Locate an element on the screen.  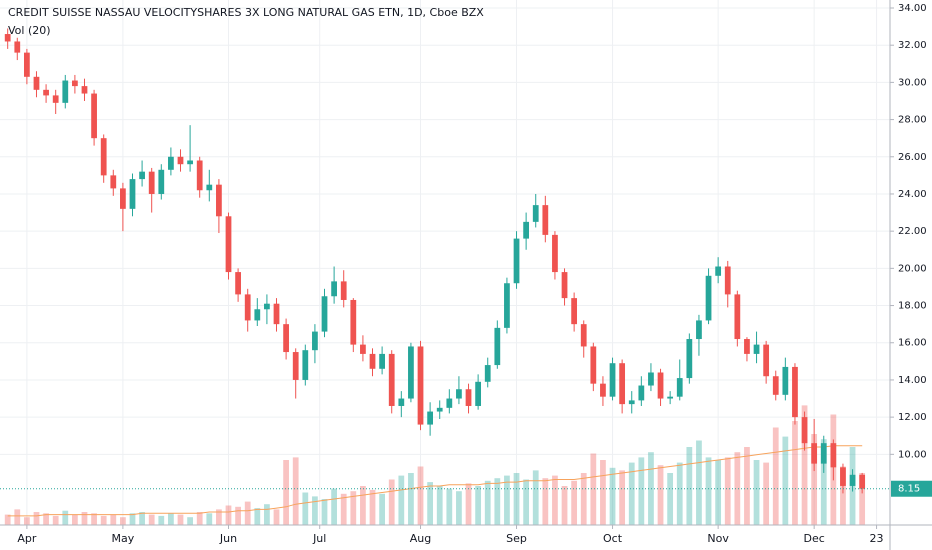
y-tick-label: 10.00 is located at coordinates (912, 454).